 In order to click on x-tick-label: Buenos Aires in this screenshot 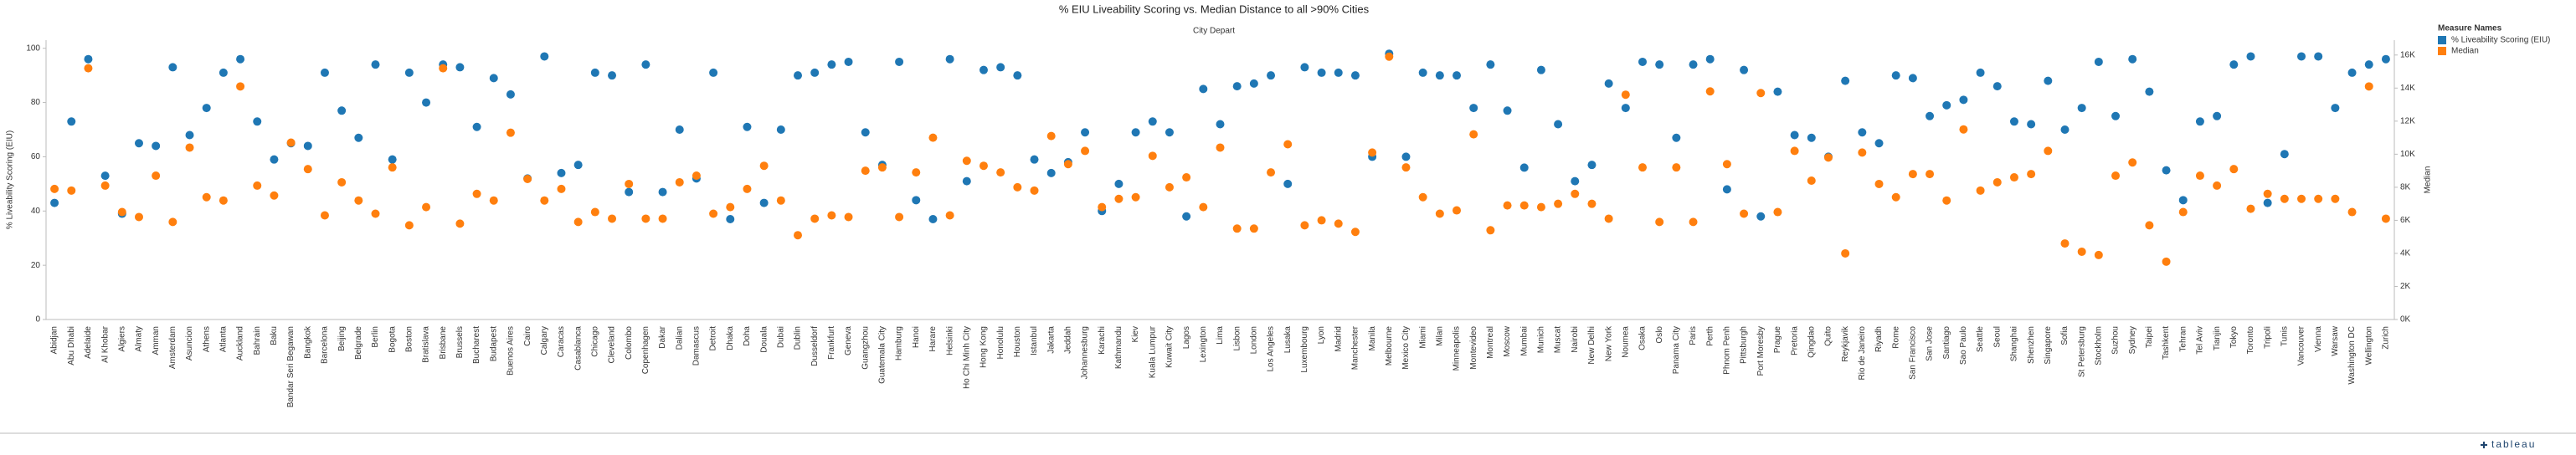, I will do `click(511, 351)`.